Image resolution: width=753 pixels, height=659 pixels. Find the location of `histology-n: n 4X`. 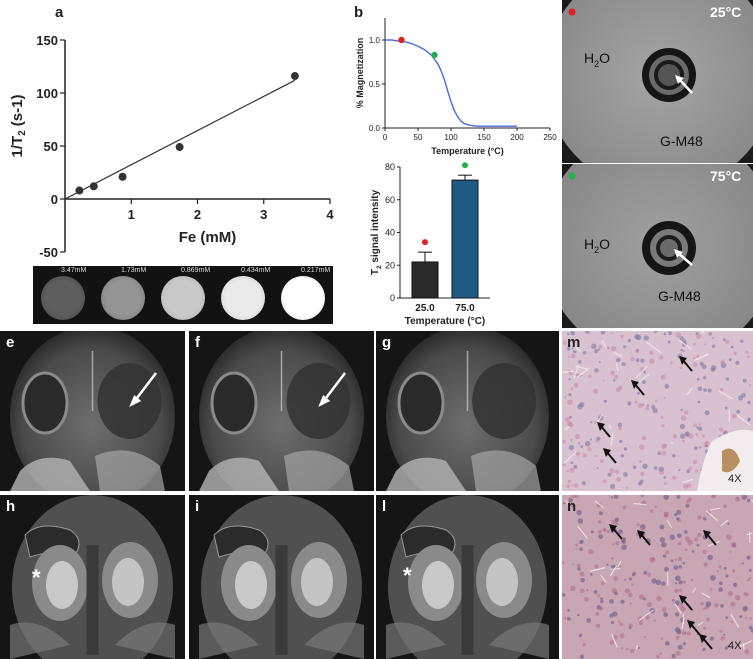

histology-n: n 4X is located at coordinates (657, 577).